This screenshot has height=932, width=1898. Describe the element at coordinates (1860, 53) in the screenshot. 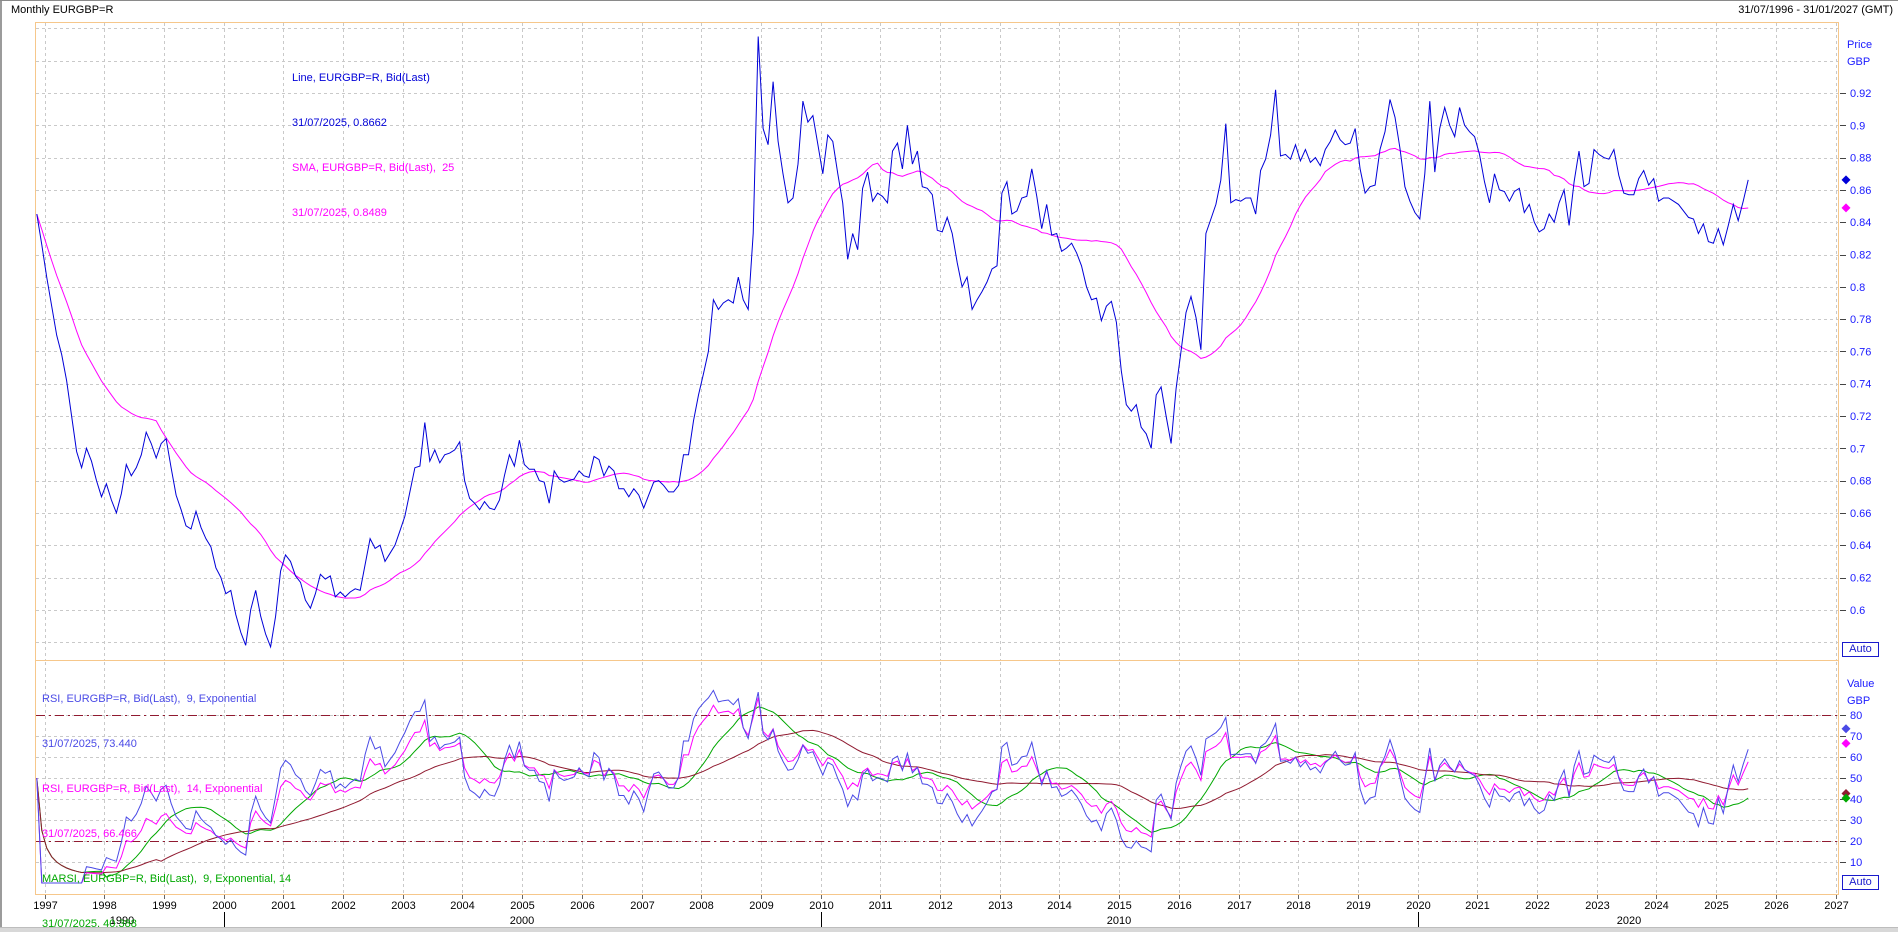

I see `price-axis-title: Price GBP` at that location.